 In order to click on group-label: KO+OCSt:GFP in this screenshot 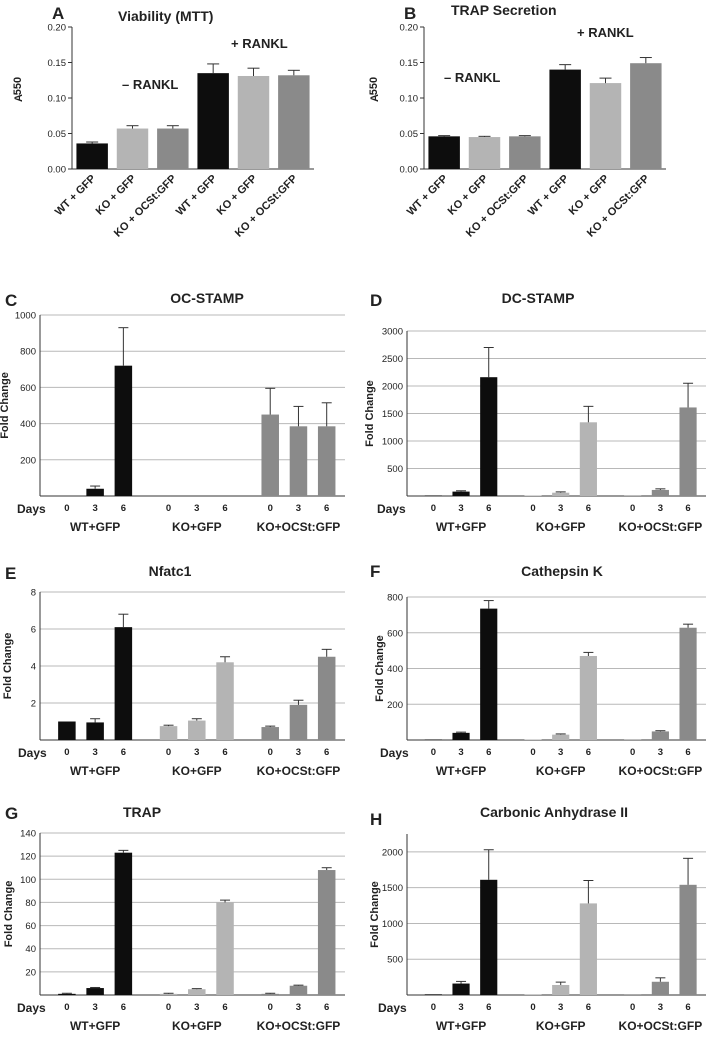, I will do `click(661, 771)`.